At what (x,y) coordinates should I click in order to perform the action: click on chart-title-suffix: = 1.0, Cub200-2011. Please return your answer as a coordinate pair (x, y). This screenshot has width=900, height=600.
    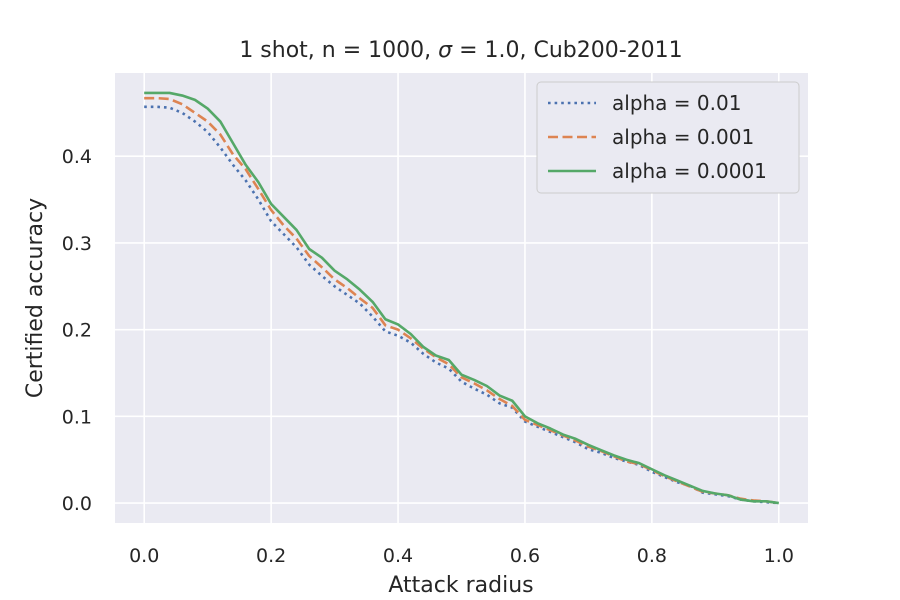
    Looking at the image, I should click on (567, 50).